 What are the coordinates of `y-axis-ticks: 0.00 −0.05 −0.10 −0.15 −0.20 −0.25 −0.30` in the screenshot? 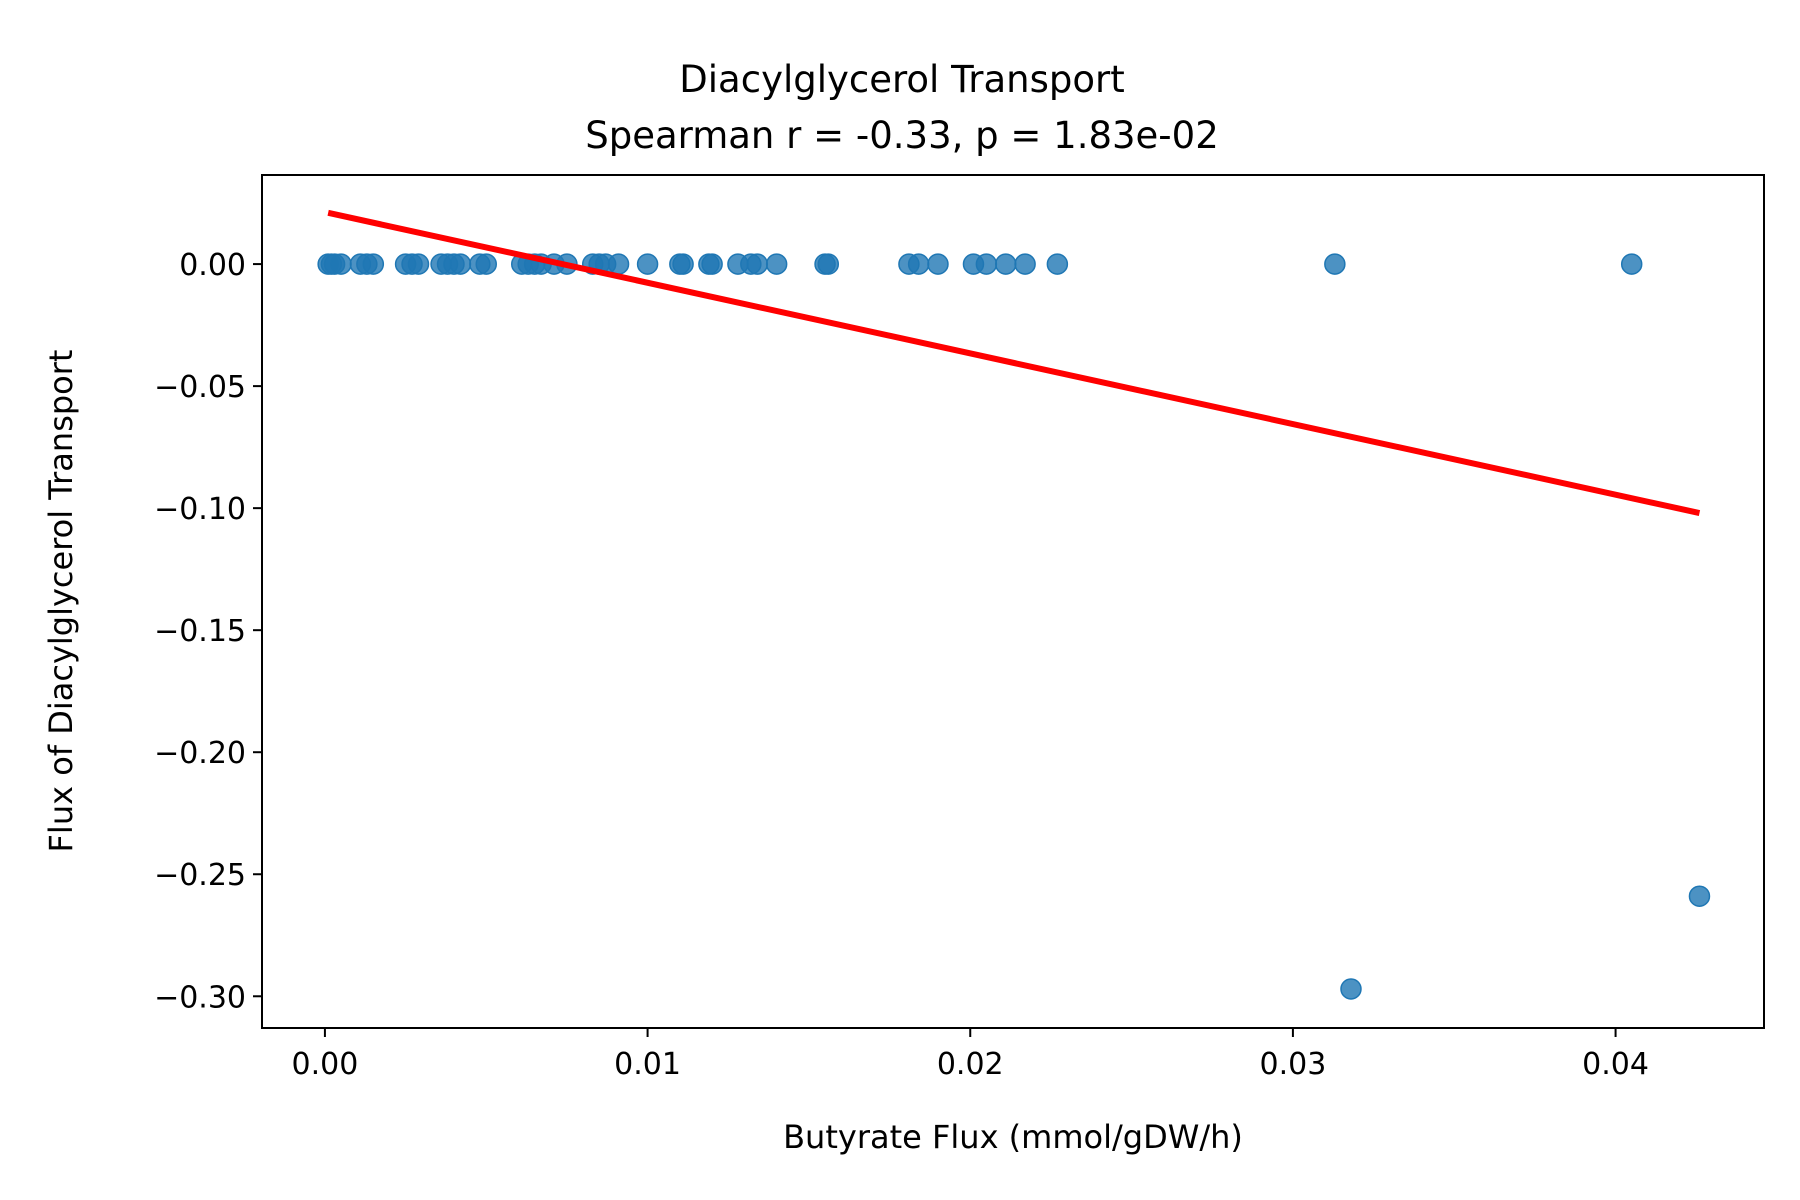 It's located at (208, 631).